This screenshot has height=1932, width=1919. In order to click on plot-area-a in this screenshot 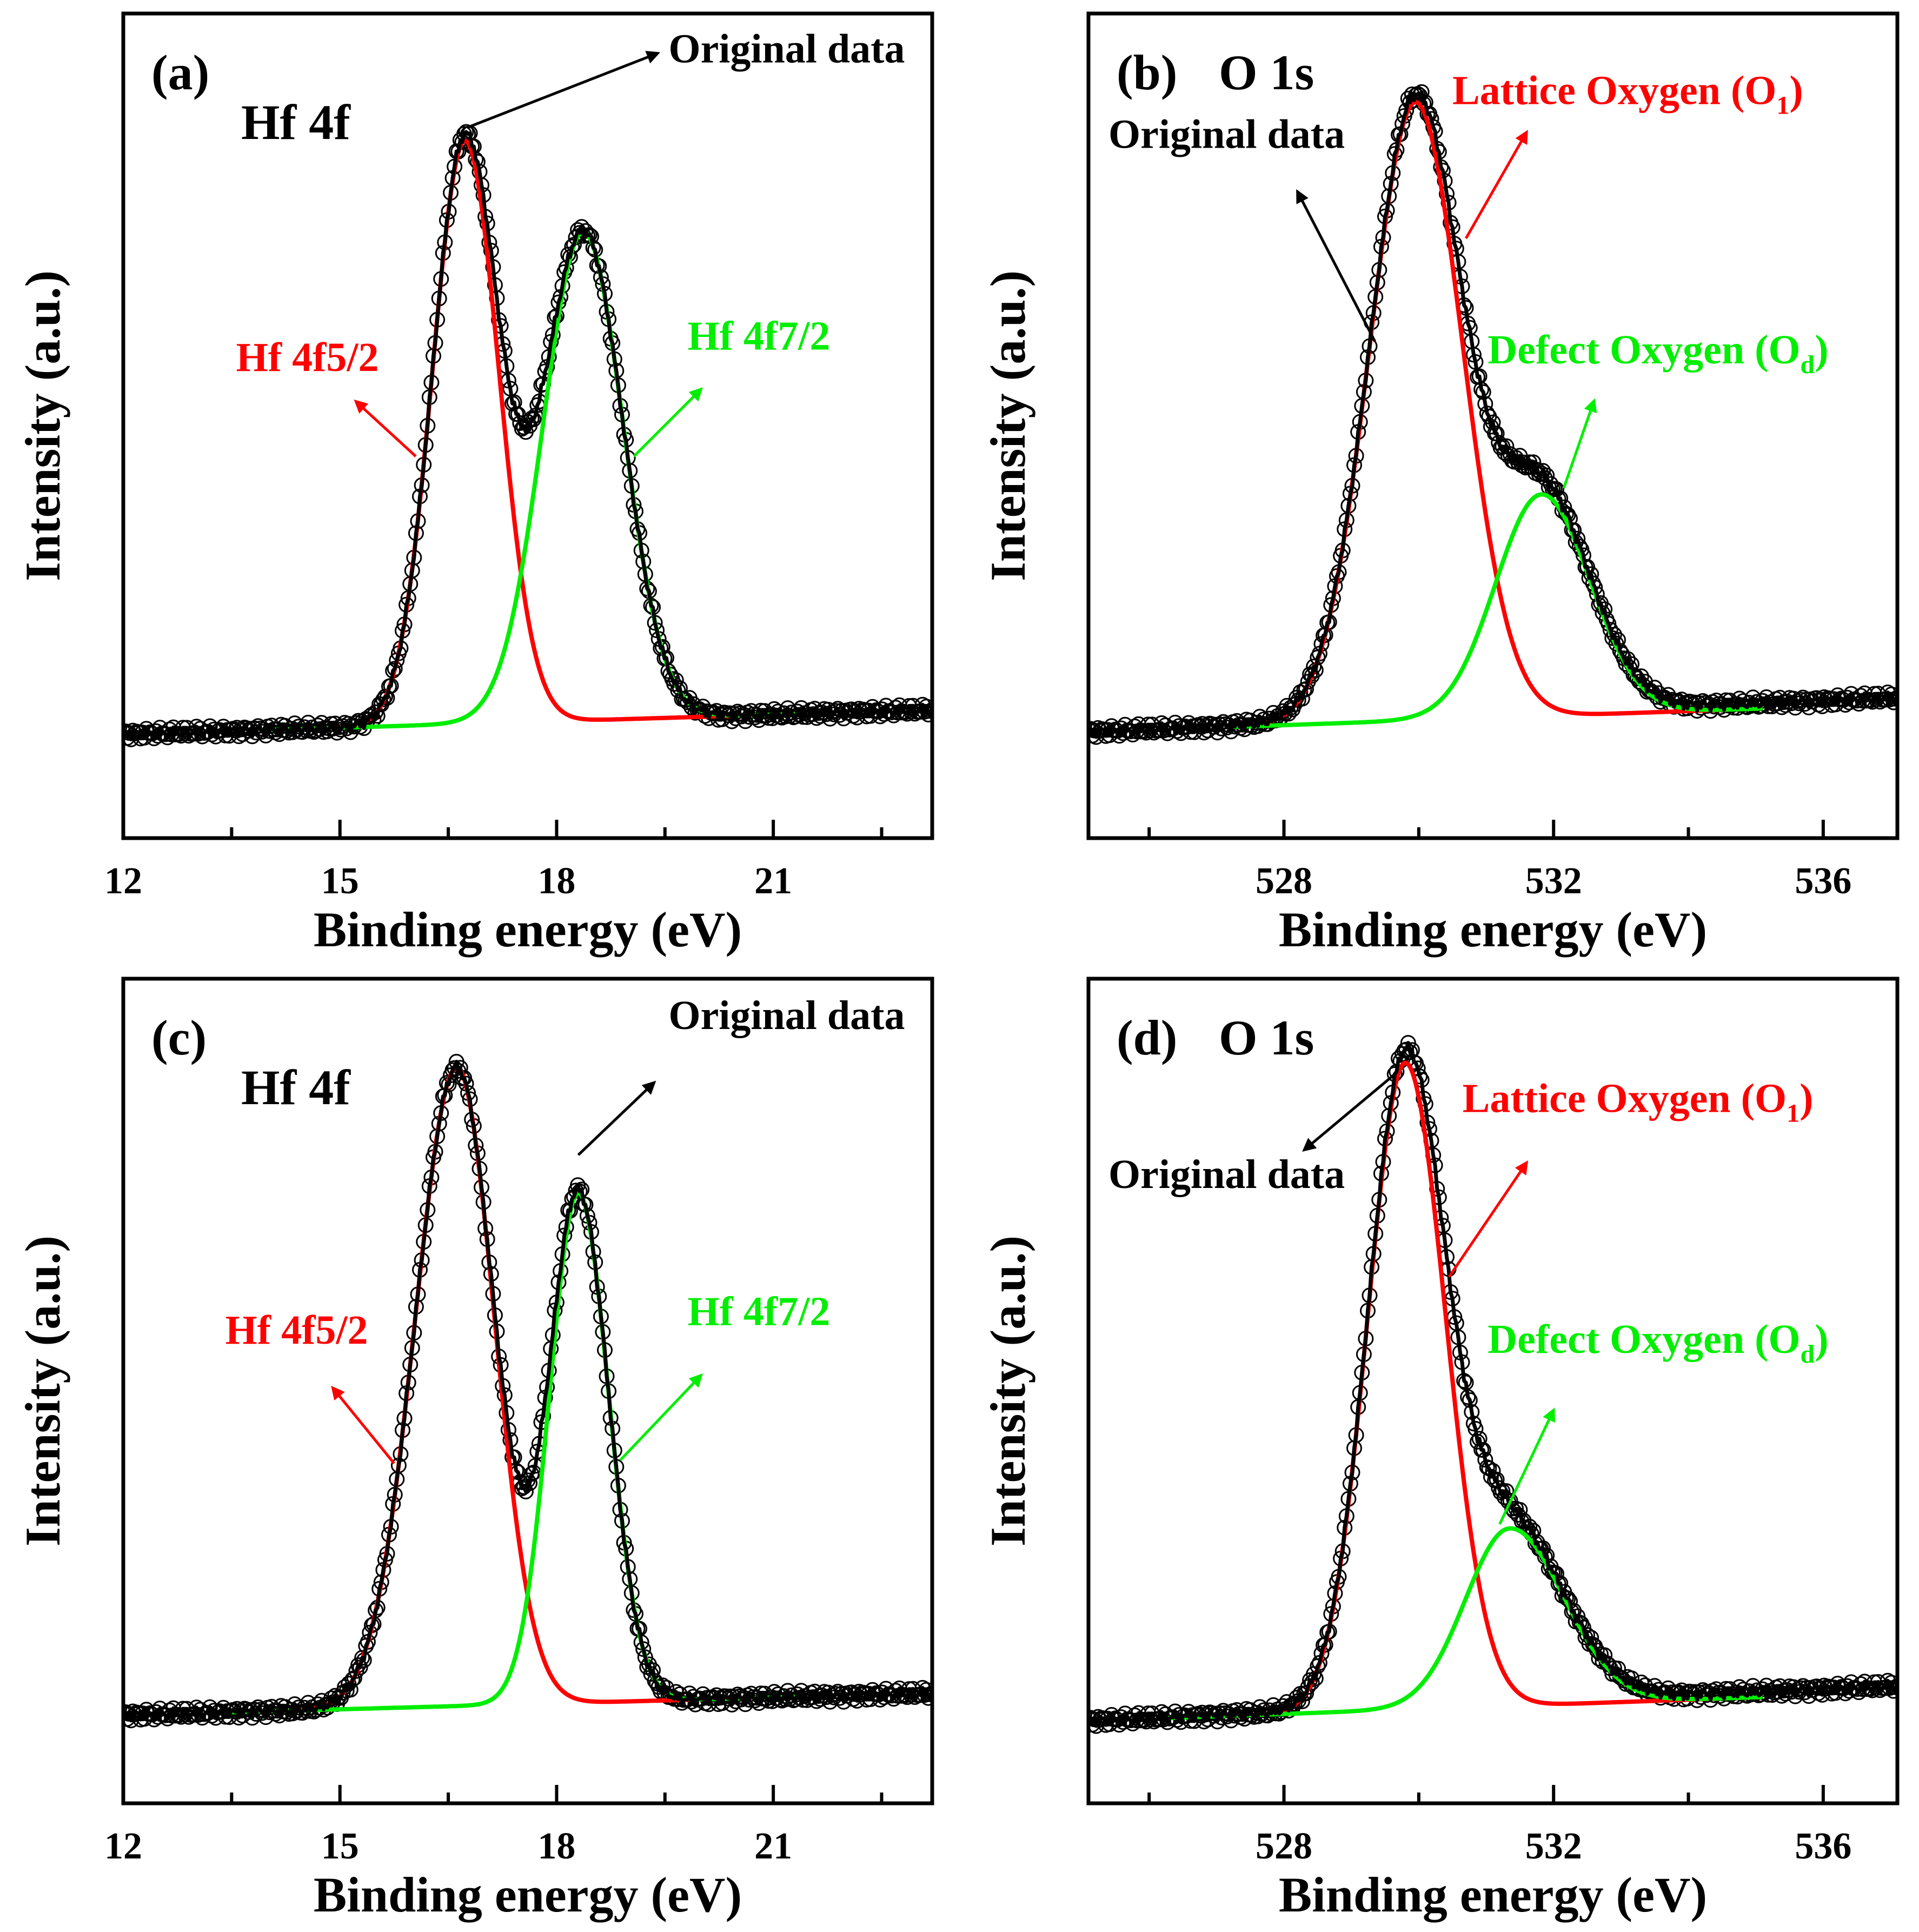, I will do `click(527, 435)`.